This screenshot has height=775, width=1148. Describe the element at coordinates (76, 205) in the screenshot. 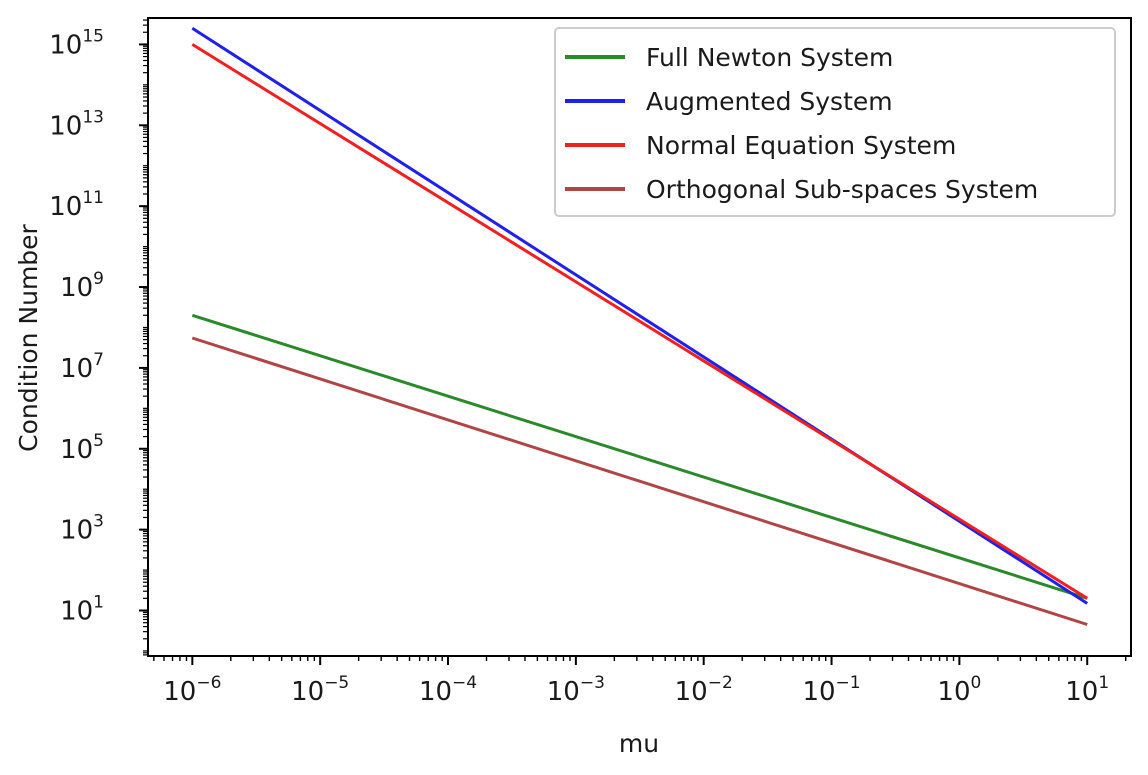

I see `y-tick-label: 10¹¹` at that location.